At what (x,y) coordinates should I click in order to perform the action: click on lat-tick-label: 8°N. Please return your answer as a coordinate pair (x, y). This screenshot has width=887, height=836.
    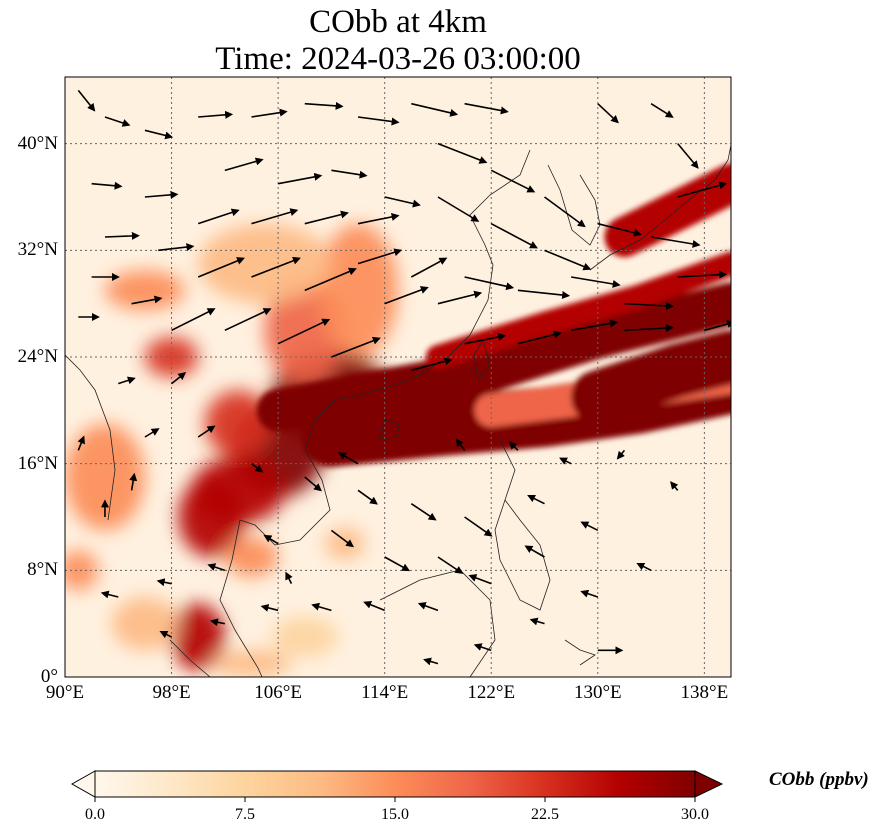
    Looking at the image, I should click on (42, 570).